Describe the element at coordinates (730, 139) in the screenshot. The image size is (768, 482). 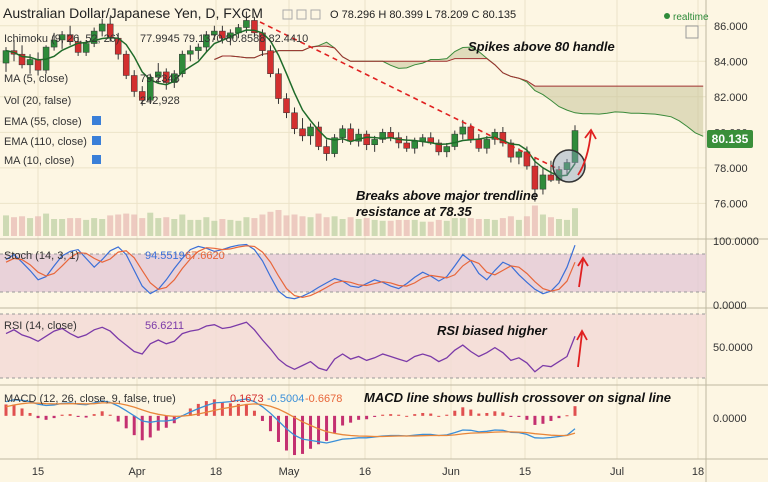
I see `last-price-tag` at that location.